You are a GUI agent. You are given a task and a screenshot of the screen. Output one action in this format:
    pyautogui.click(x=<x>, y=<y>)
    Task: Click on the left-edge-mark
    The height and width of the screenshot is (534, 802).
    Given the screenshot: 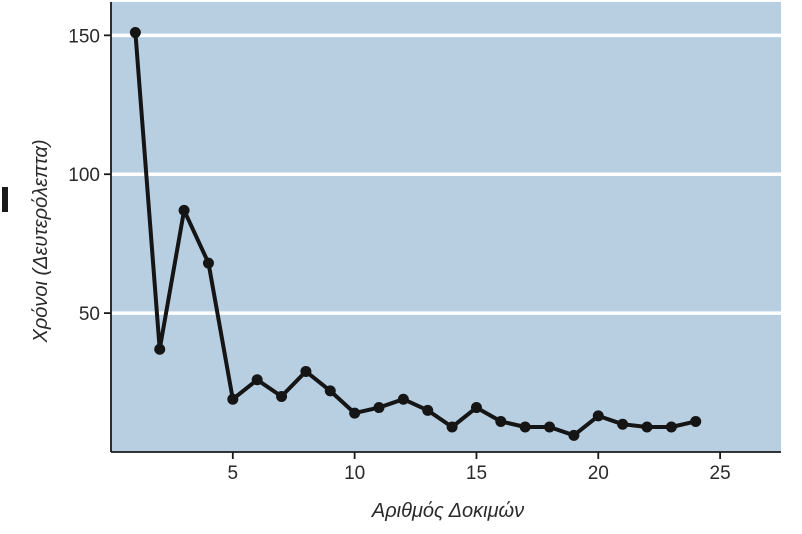 What is the action you would take?
    pyautogui.click(x=5, y=199)
    